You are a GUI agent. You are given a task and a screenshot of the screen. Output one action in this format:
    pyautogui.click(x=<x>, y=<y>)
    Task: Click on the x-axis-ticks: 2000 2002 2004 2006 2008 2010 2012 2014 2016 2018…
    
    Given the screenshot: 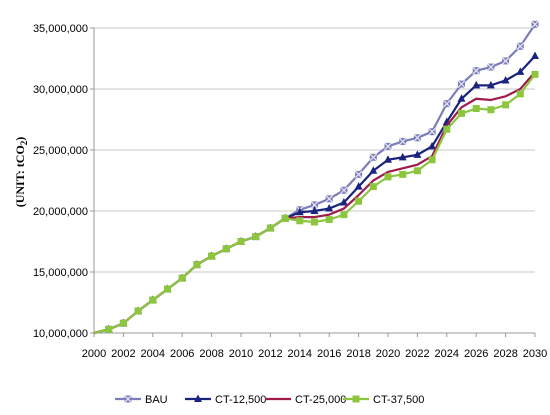 What is the action you would take?
    pyautogui.click(x=314, y=346)
    